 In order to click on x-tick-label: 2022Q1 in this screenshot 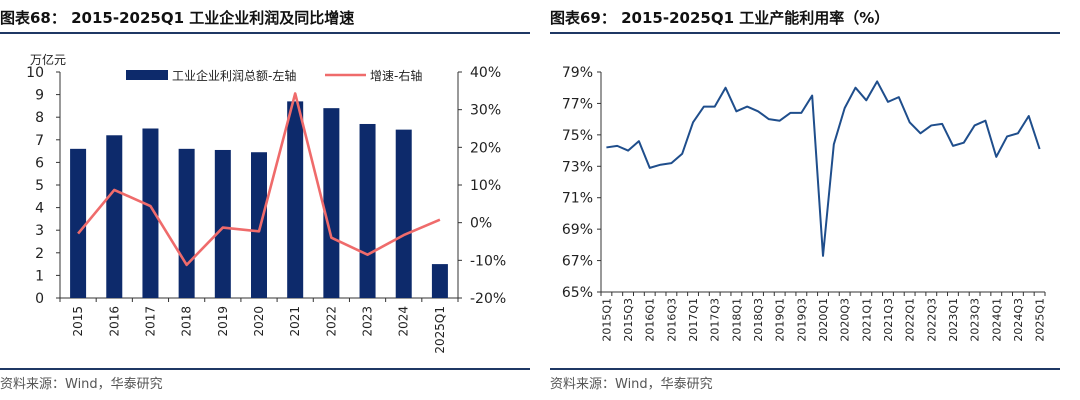, I will do `click(910, 320)`.